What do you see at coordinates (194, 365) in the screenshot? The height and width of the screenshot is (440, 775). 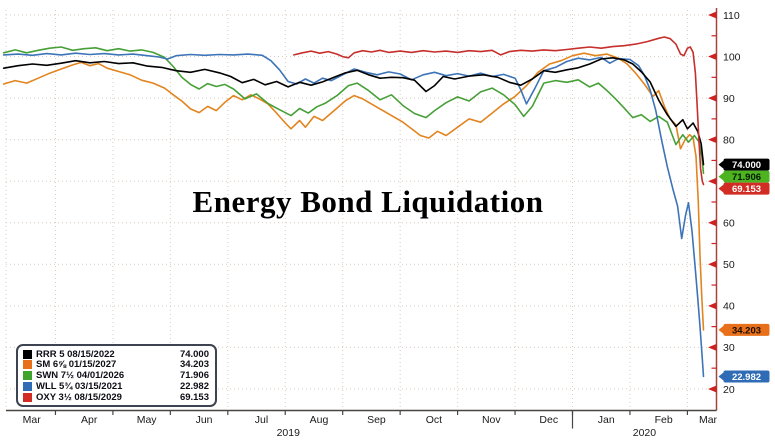 I see `legend-value: 34.203` at bounding box center [194, 365].